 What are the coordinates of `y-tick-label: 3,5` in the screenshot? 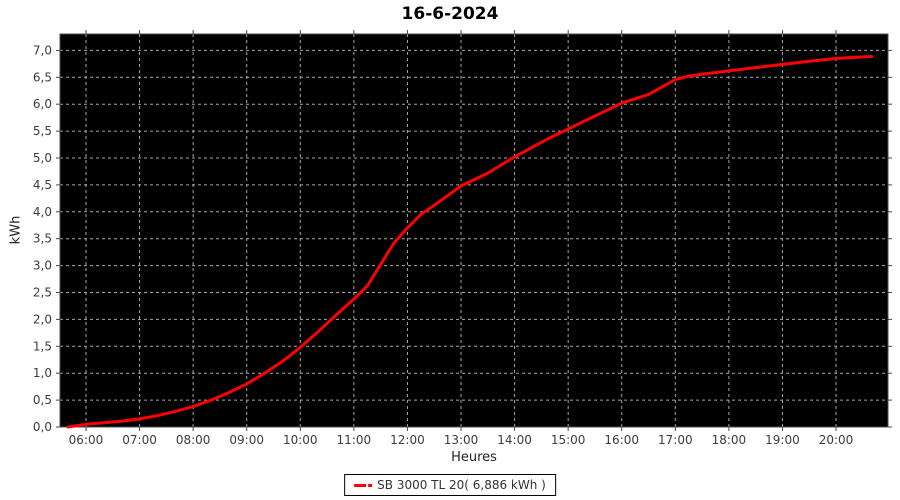 It's located at (42, 239).